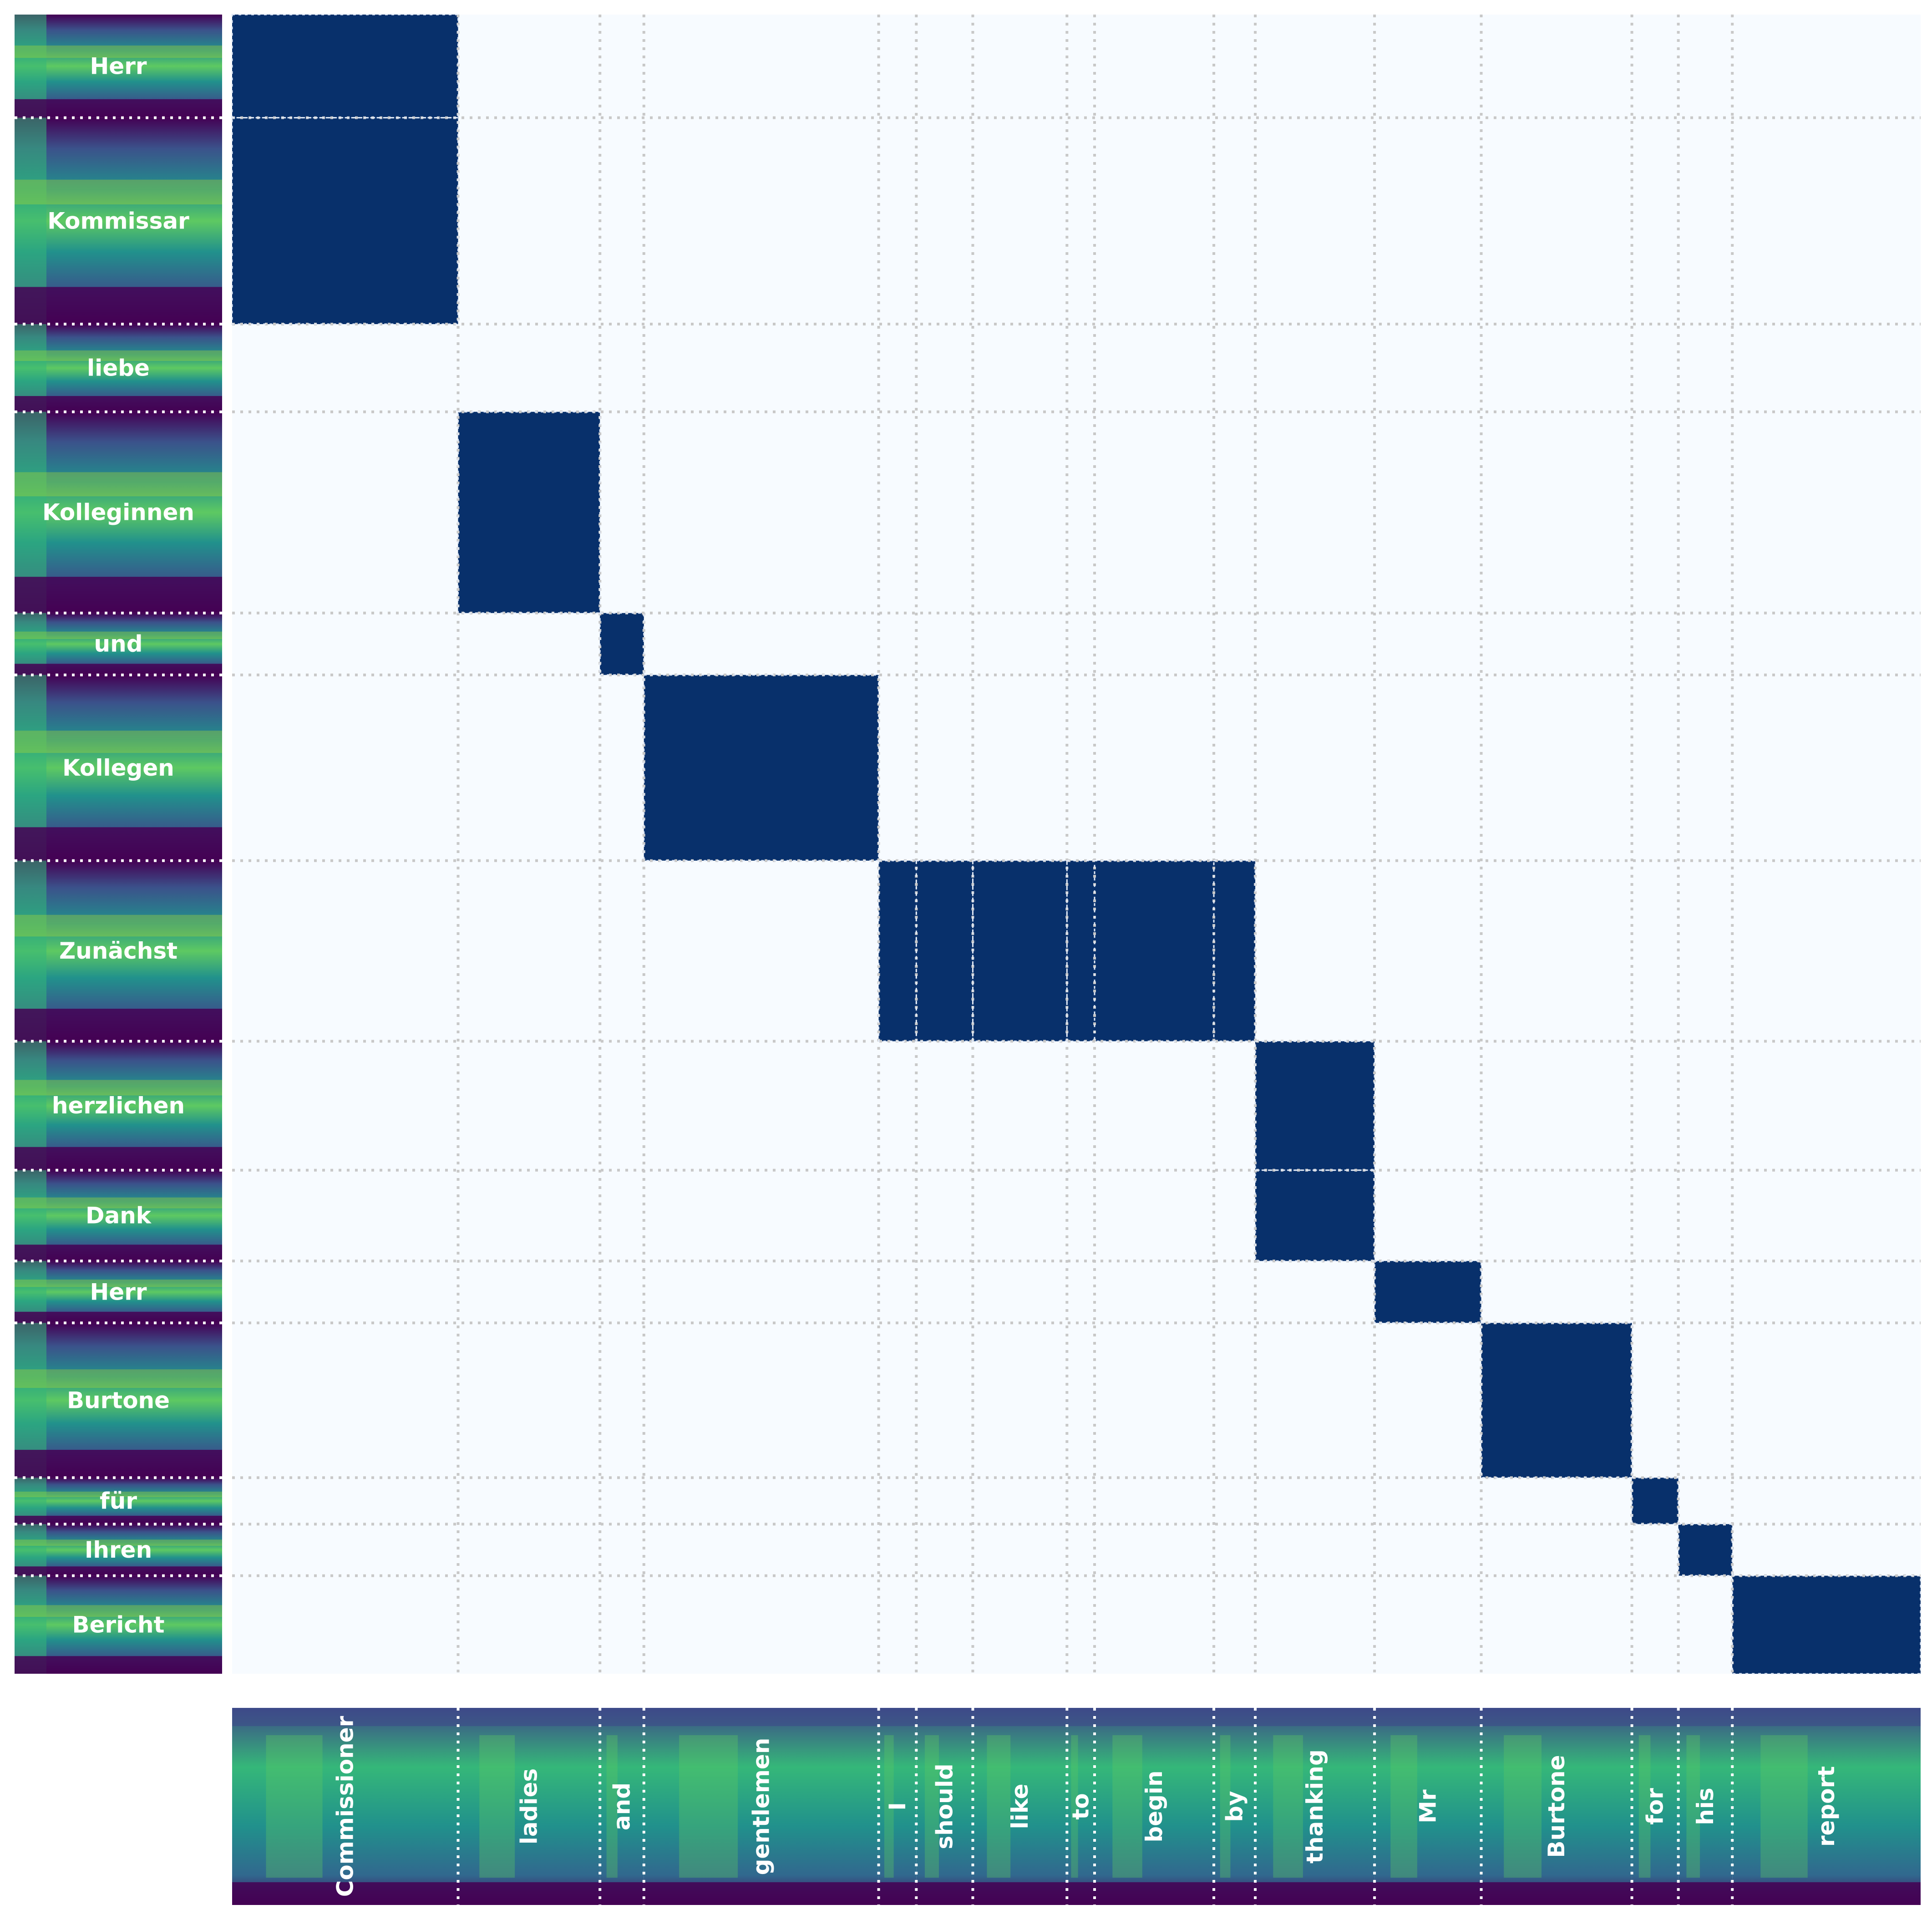  What do you see at coordinates (1081, 1806) in the screenshot?
I see `target-word-label: to` at bounding box center [1081, 1806].